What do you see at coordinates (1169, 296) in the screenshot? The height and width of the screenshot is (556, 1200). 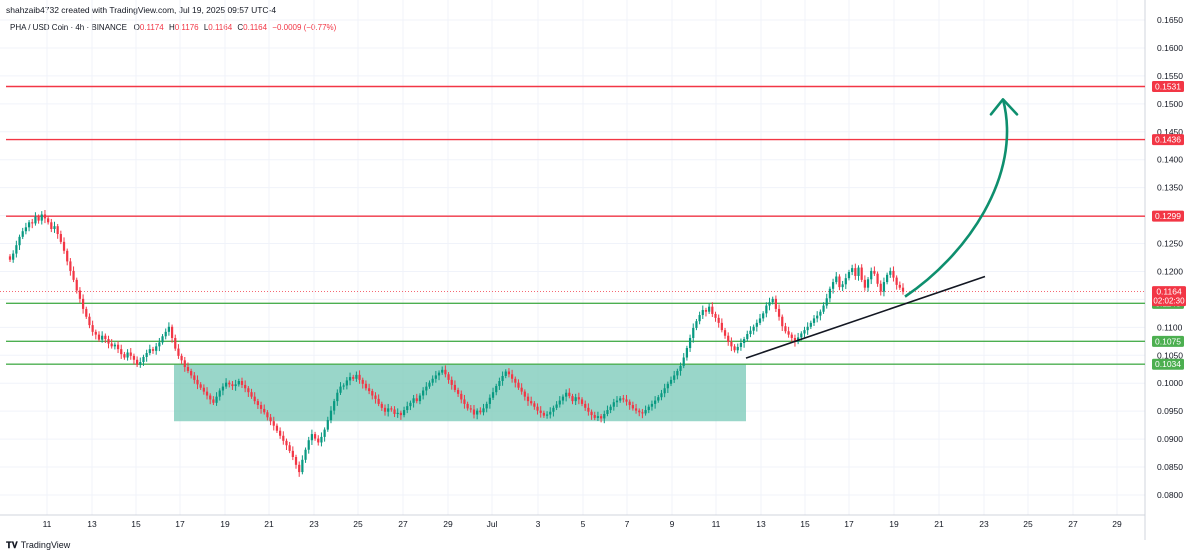 I see `last-price-tag-bg` at bounding box center [1169, 296].